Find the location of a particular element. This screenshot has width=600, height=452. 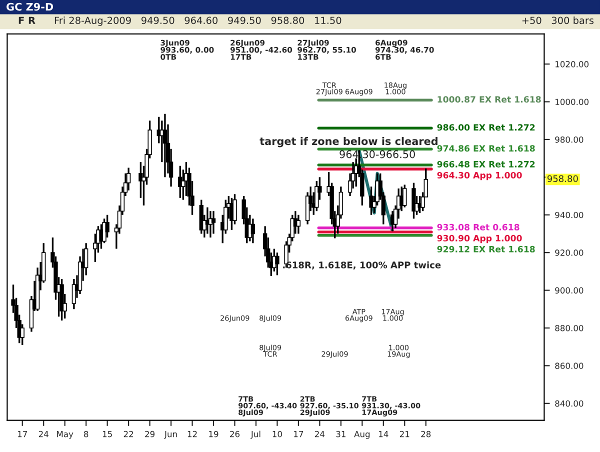

y-tick-label: 1020.00 is located at coordinates (572, 64).